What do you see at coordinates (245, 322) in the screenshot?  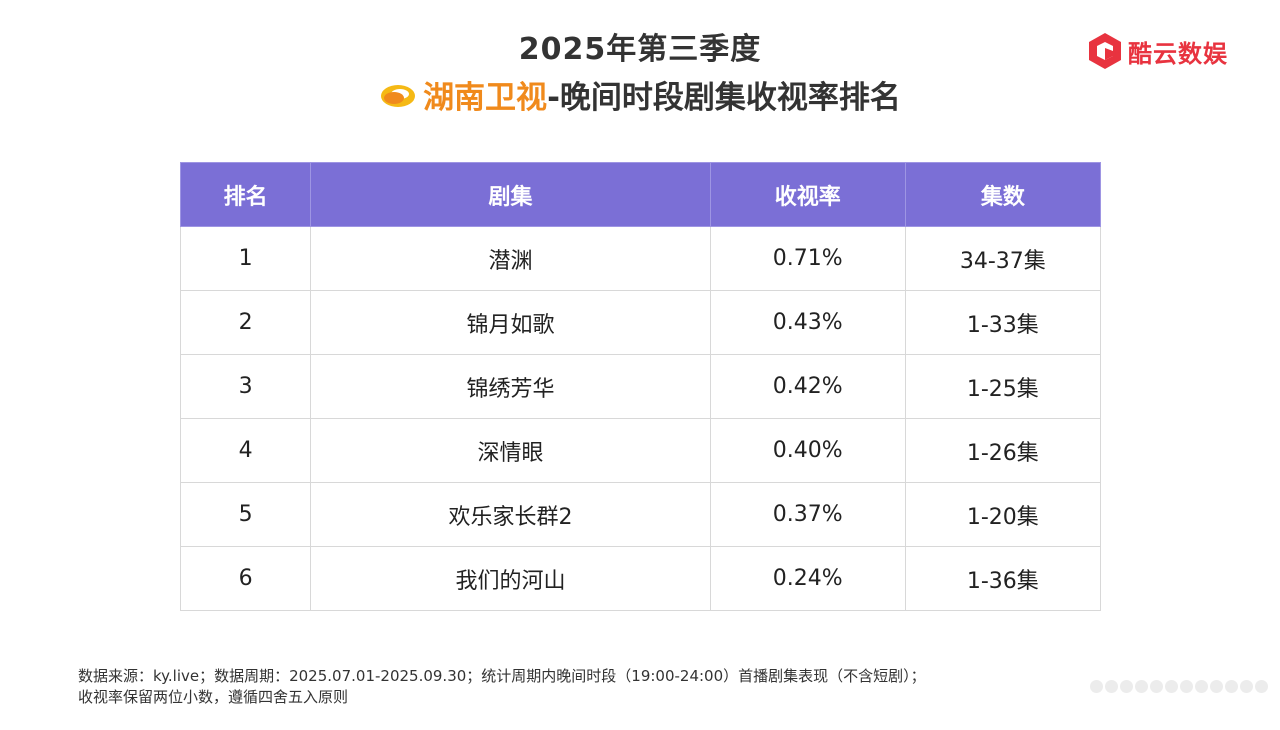 I see `rank-cell: 2` at bounding box center [245, 322].